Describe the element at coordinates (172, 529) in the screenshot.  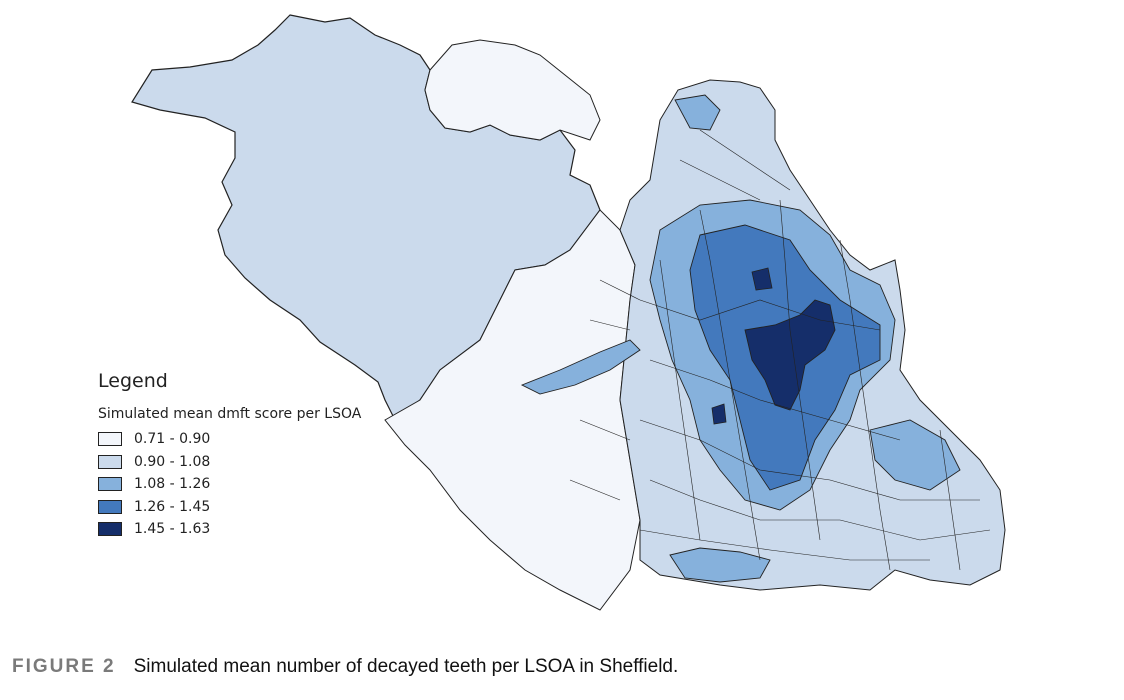
I see `legend-label: 1.45 - 1.63` at that location.